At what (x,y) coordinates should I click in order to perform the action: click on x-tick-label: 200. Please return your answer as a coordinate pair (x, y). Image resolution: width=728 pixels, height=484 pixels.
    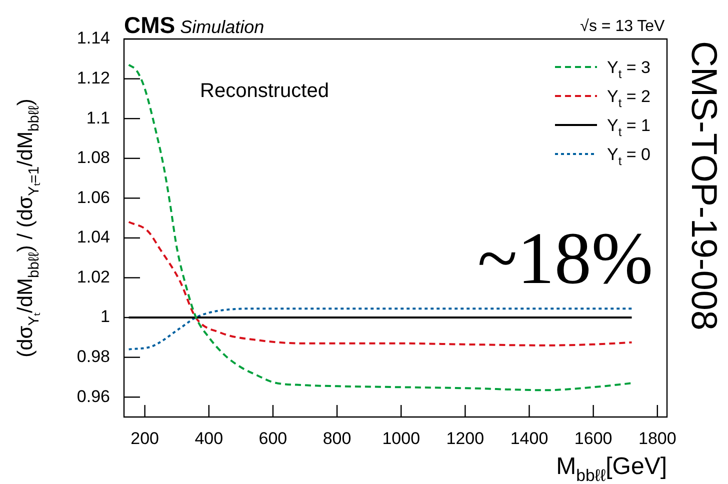
    Looking at the image, I should click on (145, 438).